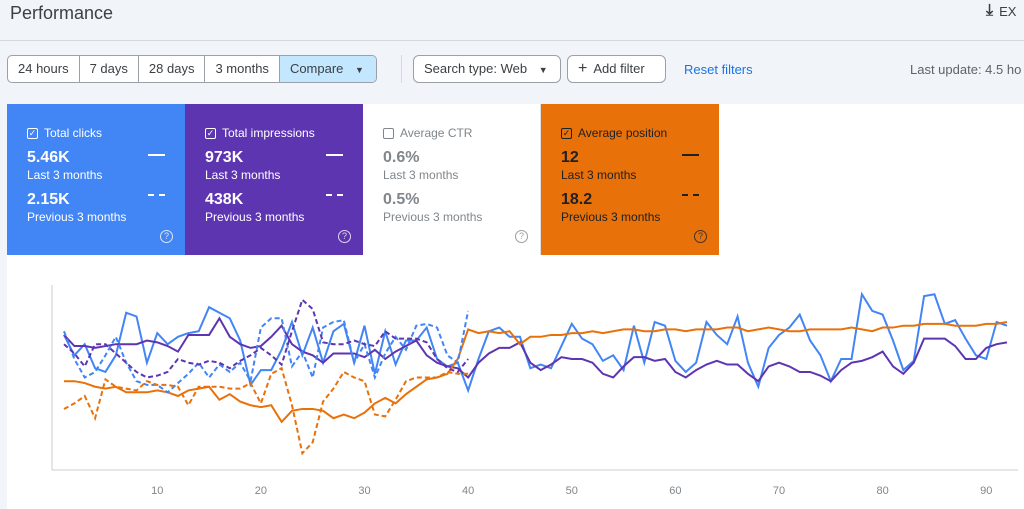 This screenshot has height=509, width=1024. What do you see at coordinates (468, 491) in the screenshot?
I see `x-tick-label: 40` at bounding box center [468, 491].